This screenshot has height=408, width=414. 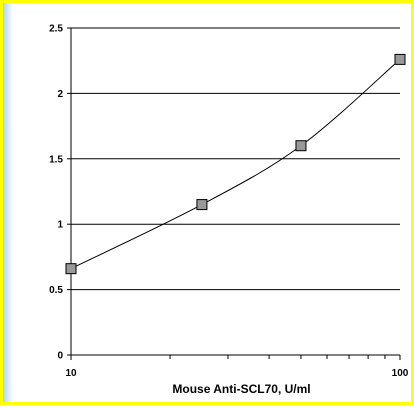 I want to click on y-tick-label: 1.5, so click(x=56, y=159).